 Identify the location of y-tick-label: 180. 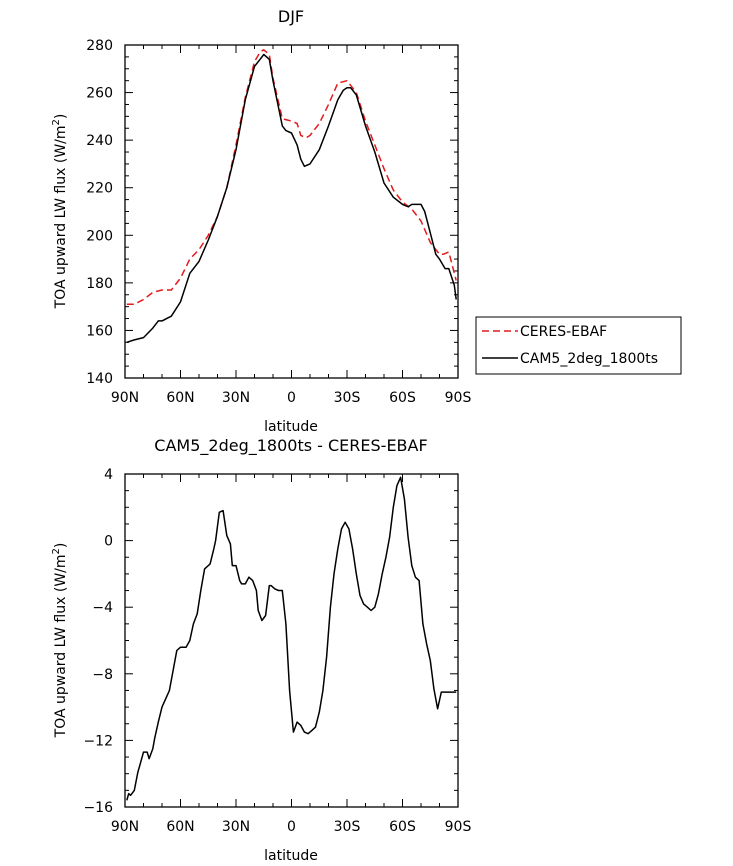
(99, 284).